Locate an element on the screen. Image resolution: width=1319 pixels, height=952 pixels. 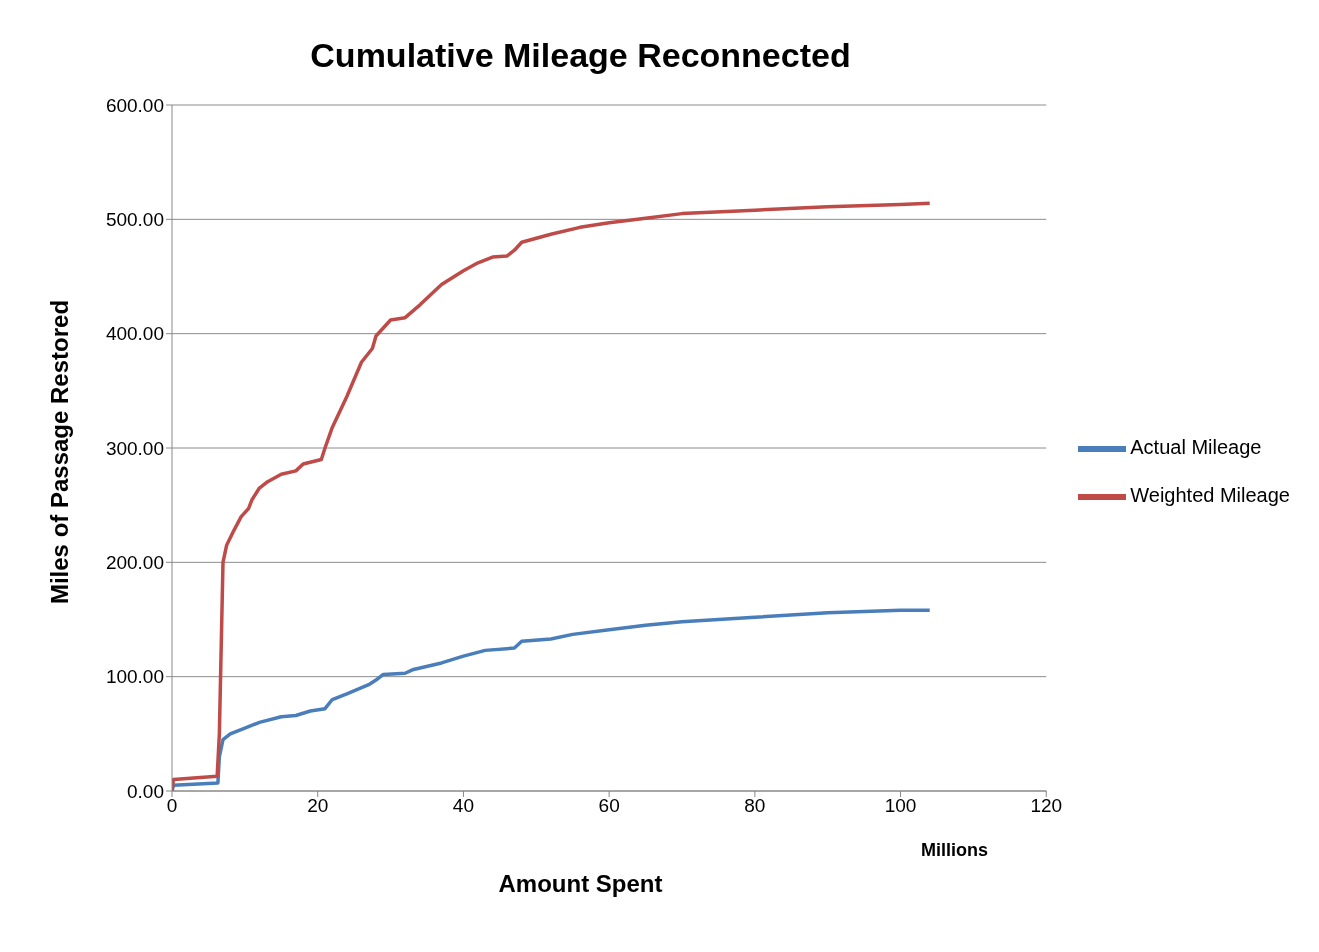
y-tick-label: 200.00 is located at coordinates (134, 563).